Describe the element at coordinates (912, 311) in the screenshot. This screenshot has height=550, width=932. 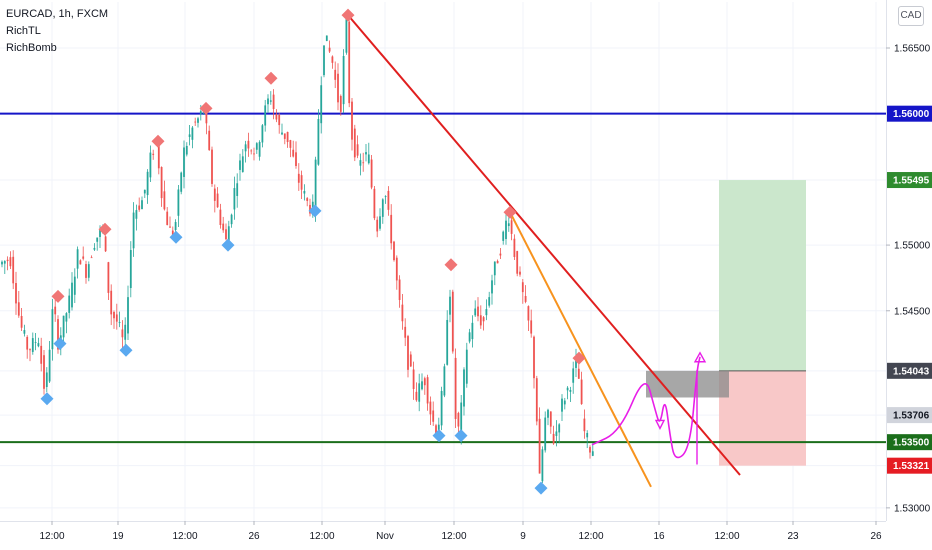
I see `price-tick-label: 1.54500` at that location.